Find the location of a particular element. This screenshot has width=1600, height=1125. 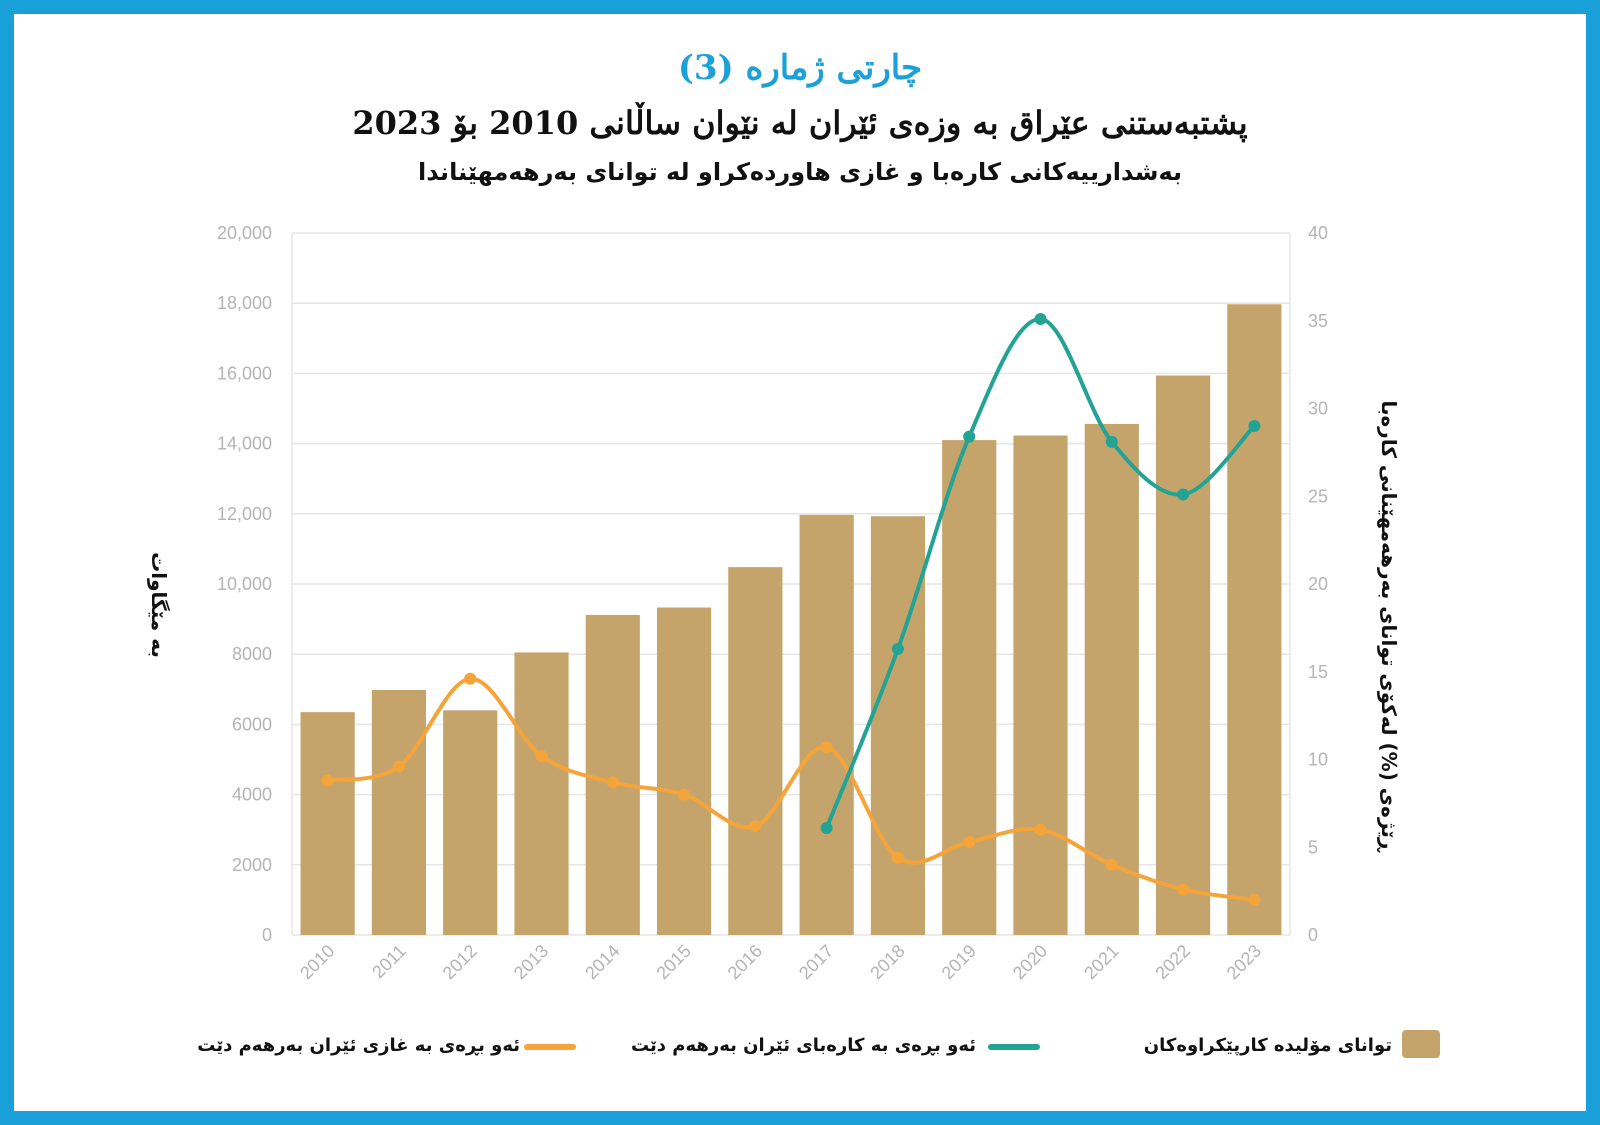

x-tick-label: 2011 is located at coordinates (389, 962).